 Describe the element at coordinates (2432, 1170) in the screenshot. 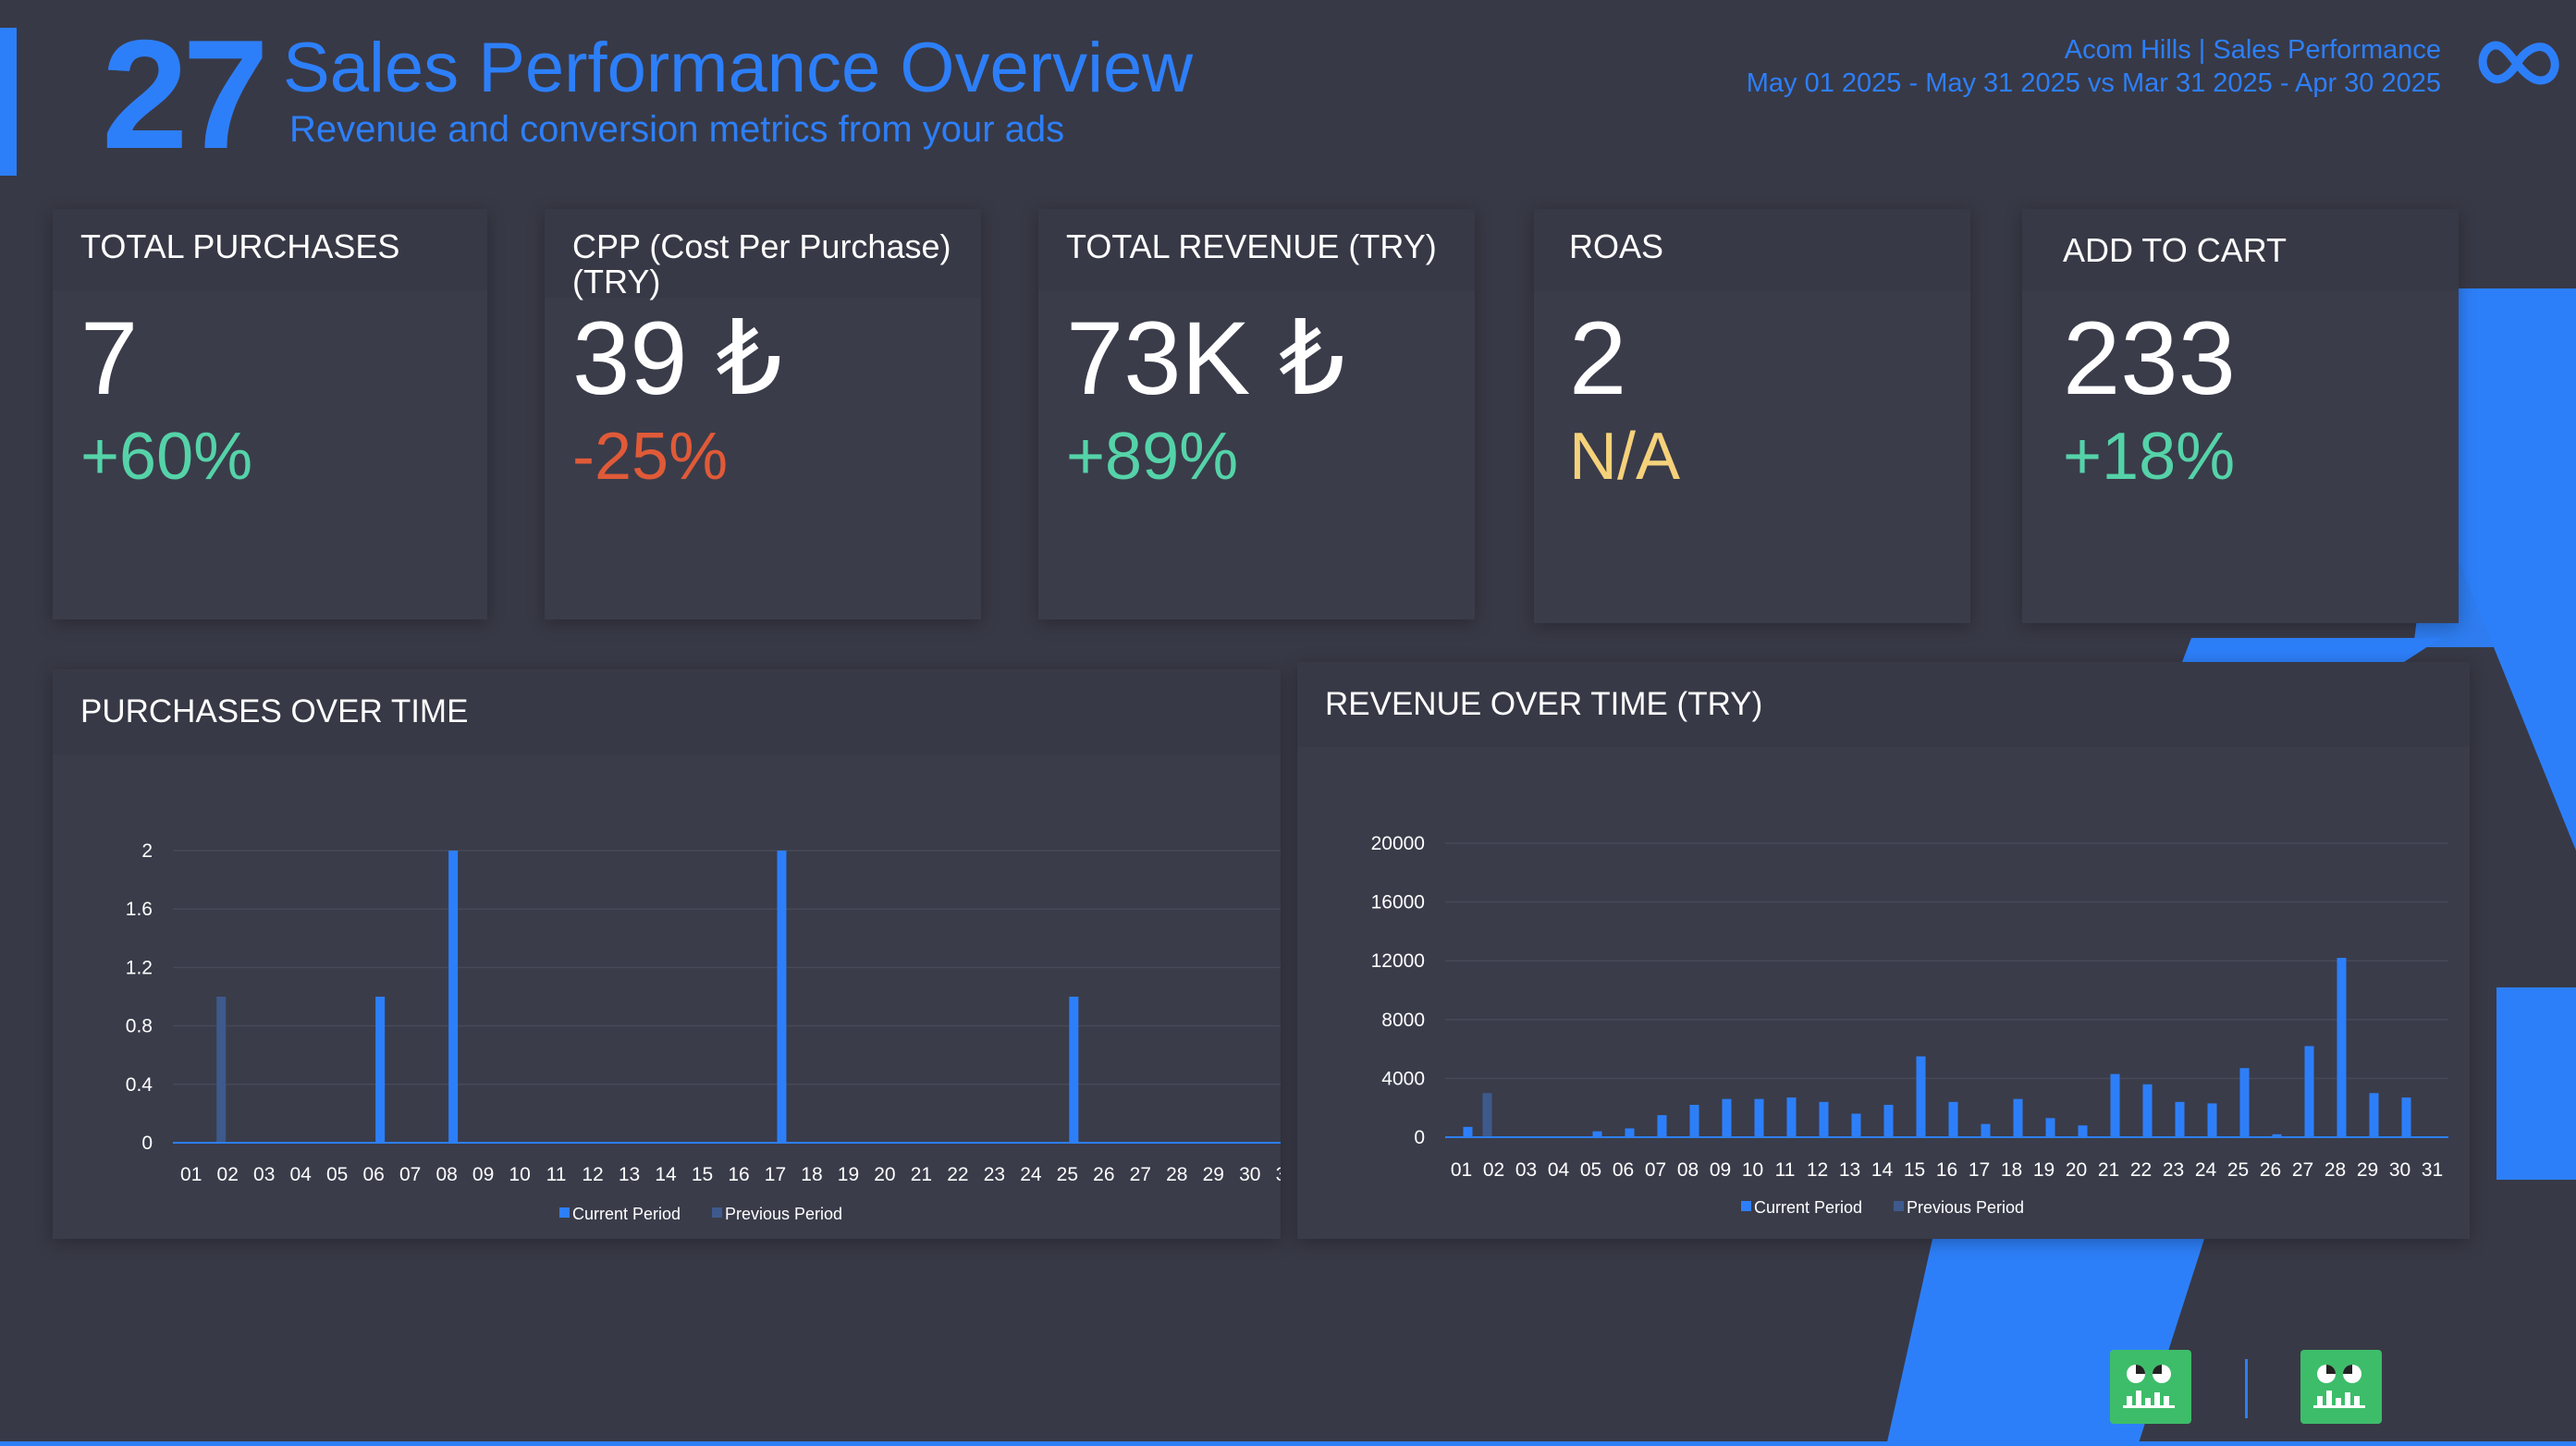

I see `x-tick-label: 31` at that location.